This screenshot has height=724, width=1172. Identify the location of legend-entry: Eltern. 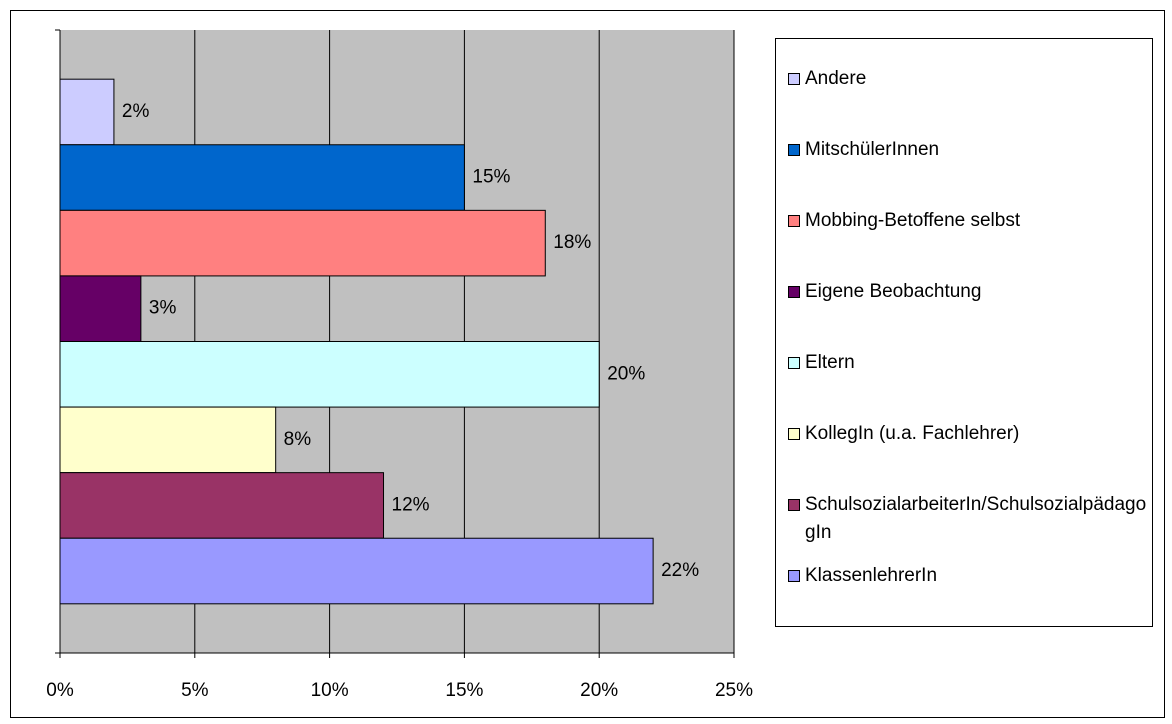
(968, 363).